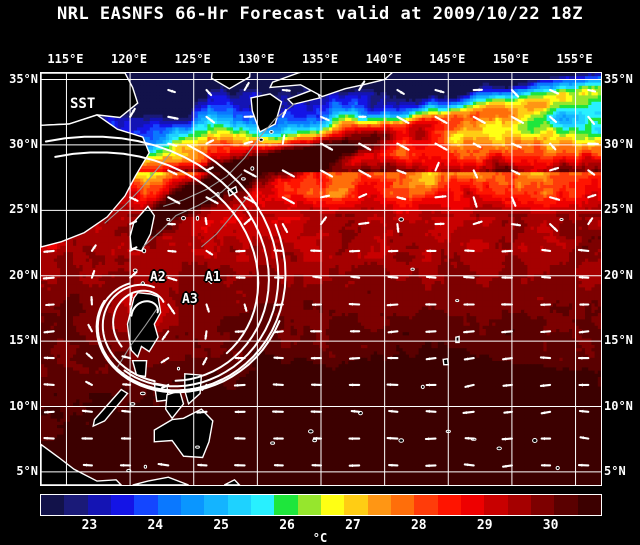 The width and height of the screenshot is (640, 545). Describe the element at coordinates (82, 104) in the screenshot. I see `sst-field-label: SST` at that location.